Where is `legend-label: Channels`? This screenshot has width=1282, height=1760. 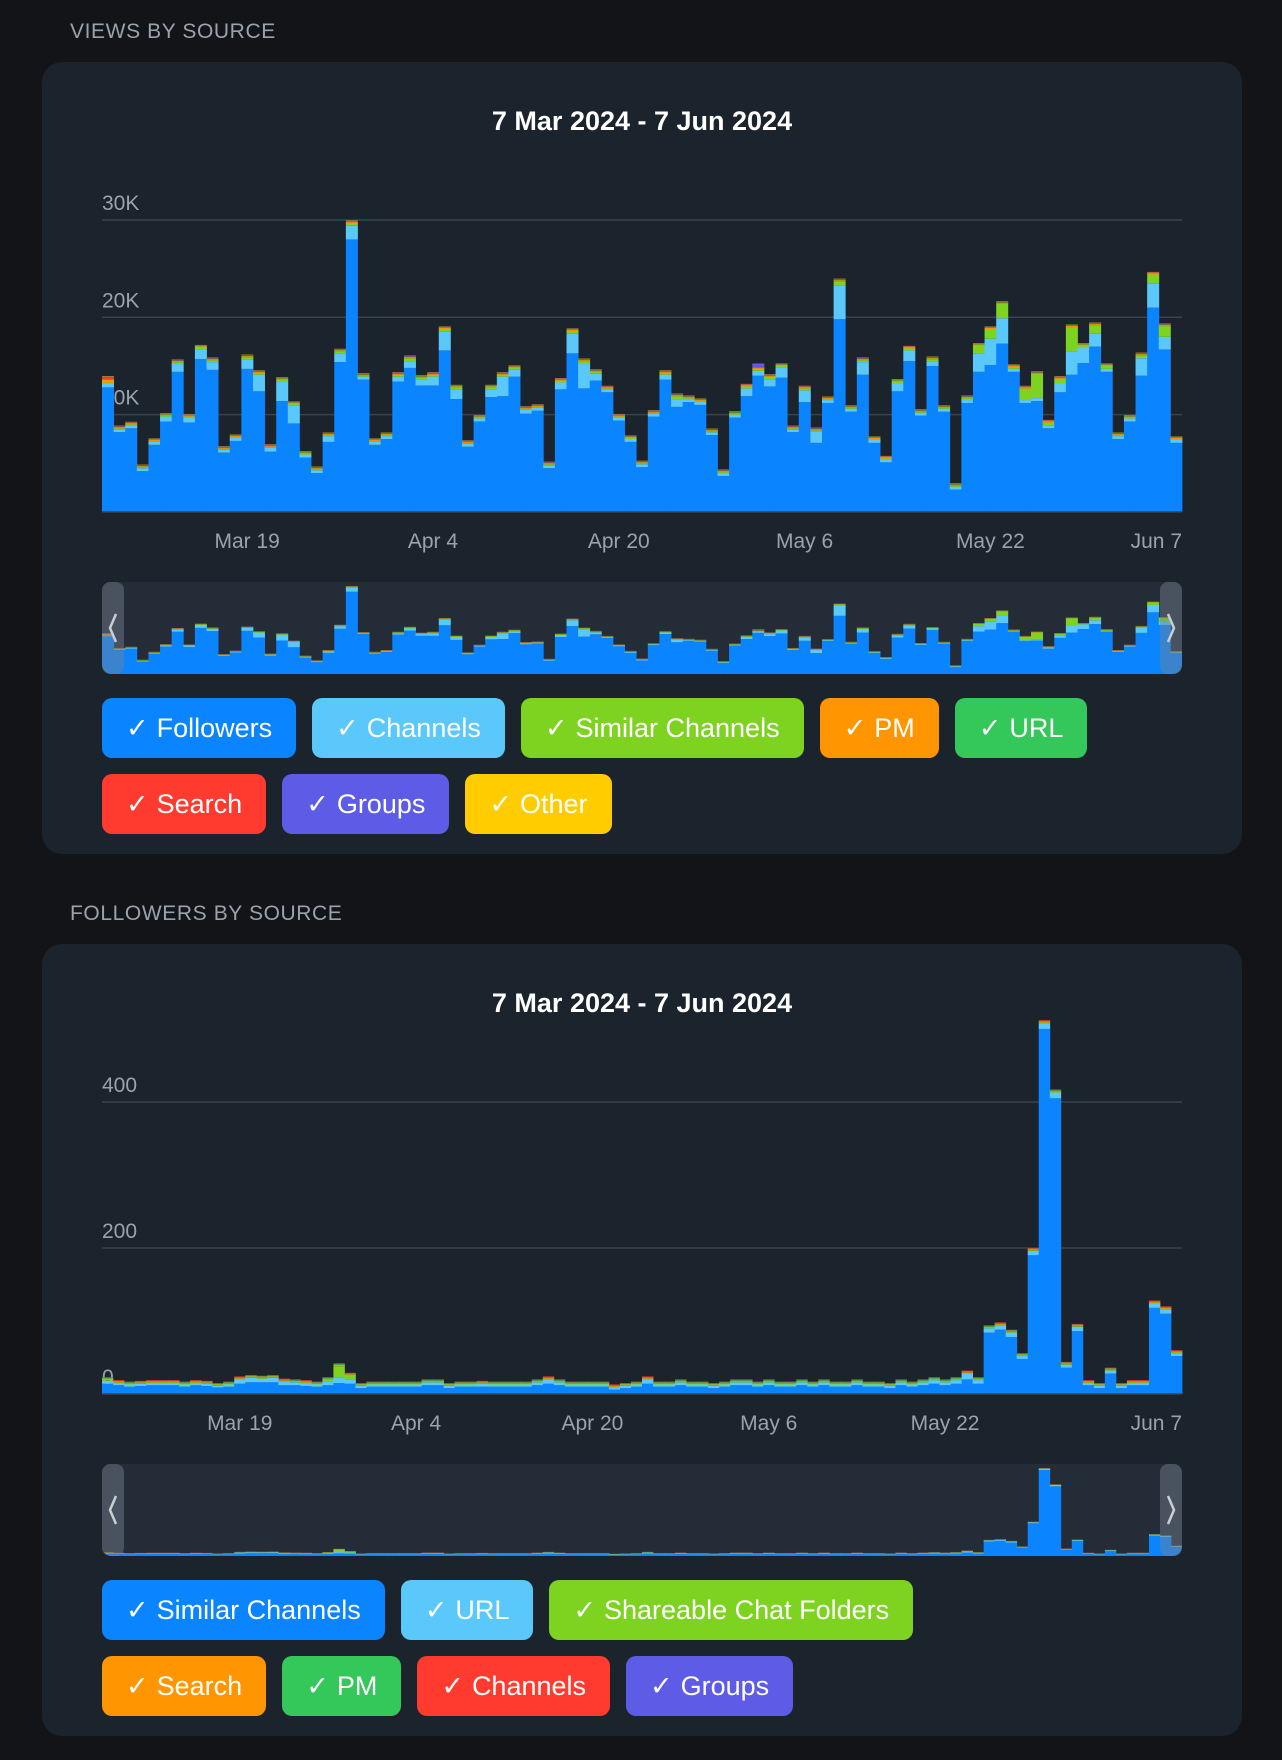 legend-label: Channels is located at coordinates (529, 1685).